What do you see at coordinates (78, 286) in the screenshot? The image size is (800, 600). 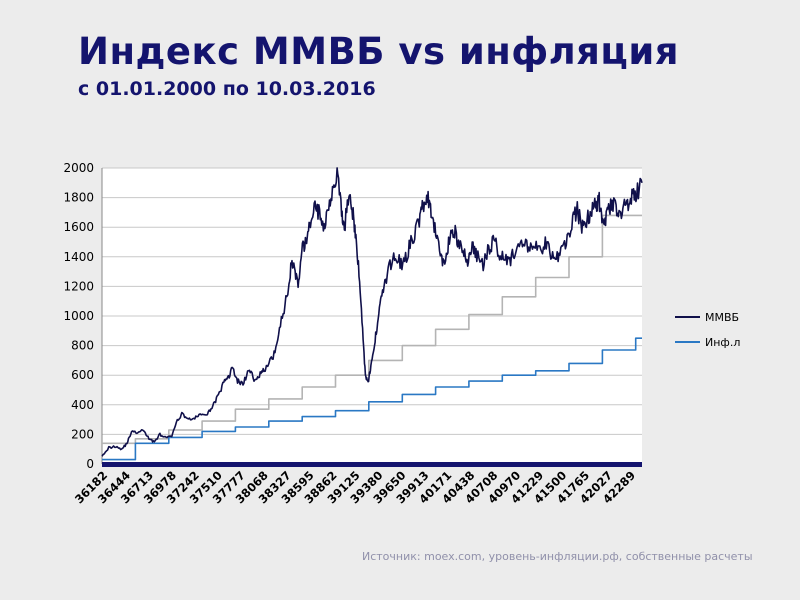 I see `y-tick-label: 1200` at bounding box center [78, 286].